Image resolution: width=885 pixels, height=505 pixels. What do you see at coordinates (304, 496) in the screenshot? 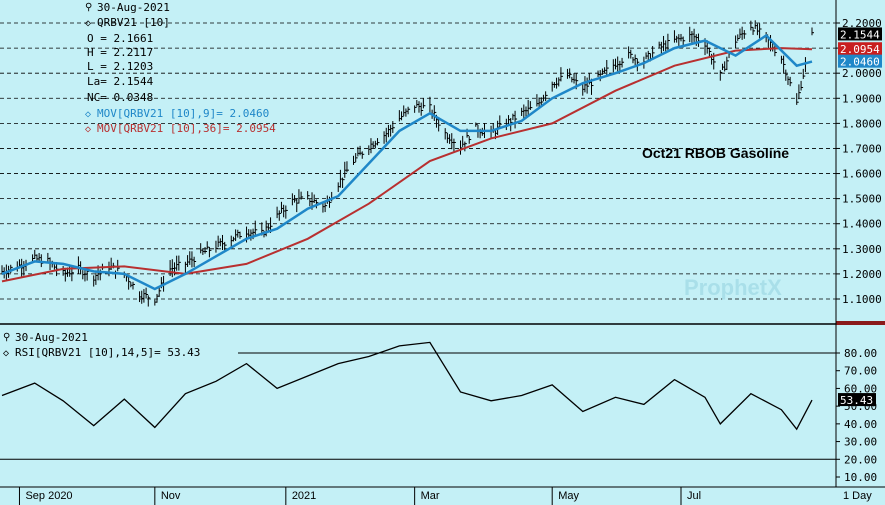
I see `x-tick-label: 2021` at bounding box center [304, 496].